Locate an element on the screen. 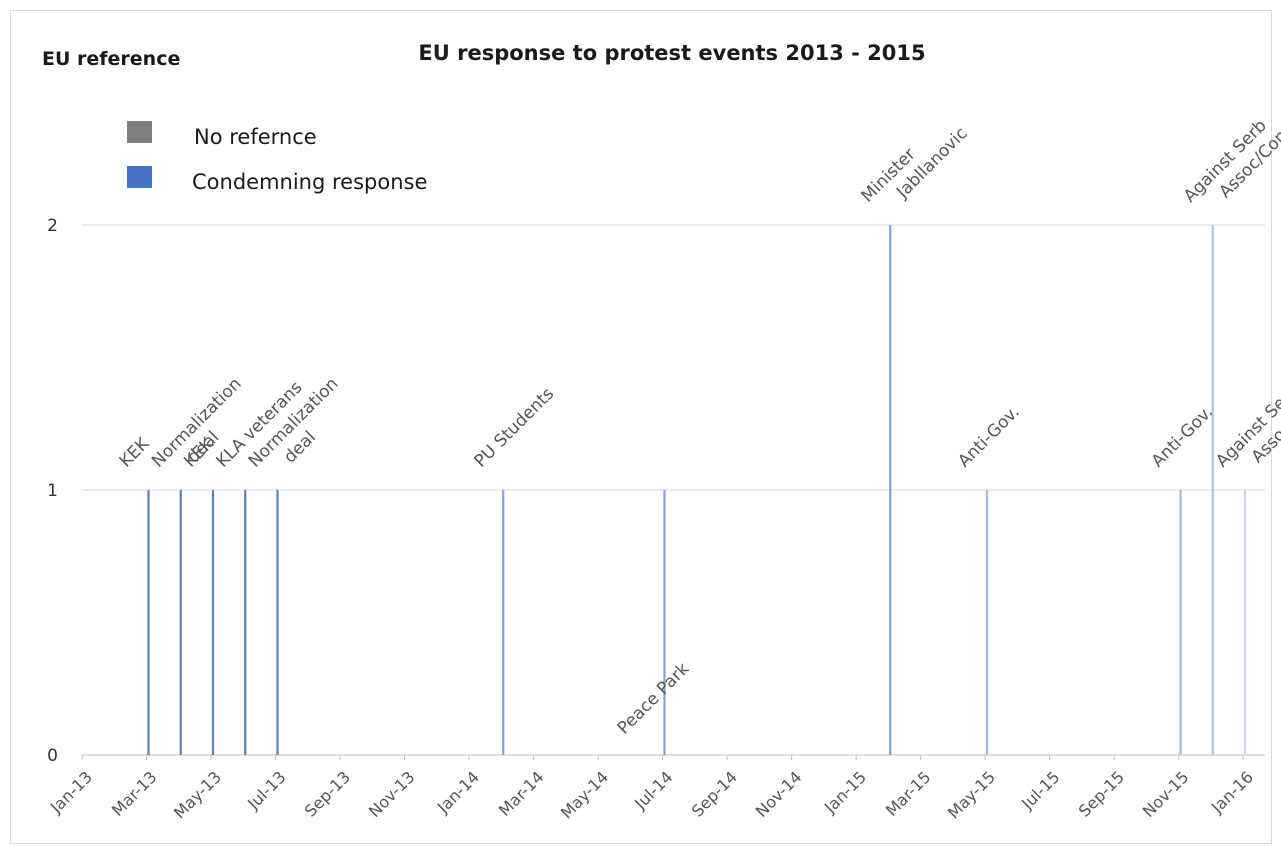  x-tick-label: Nov-15 is located at coordinates (1166, 794).